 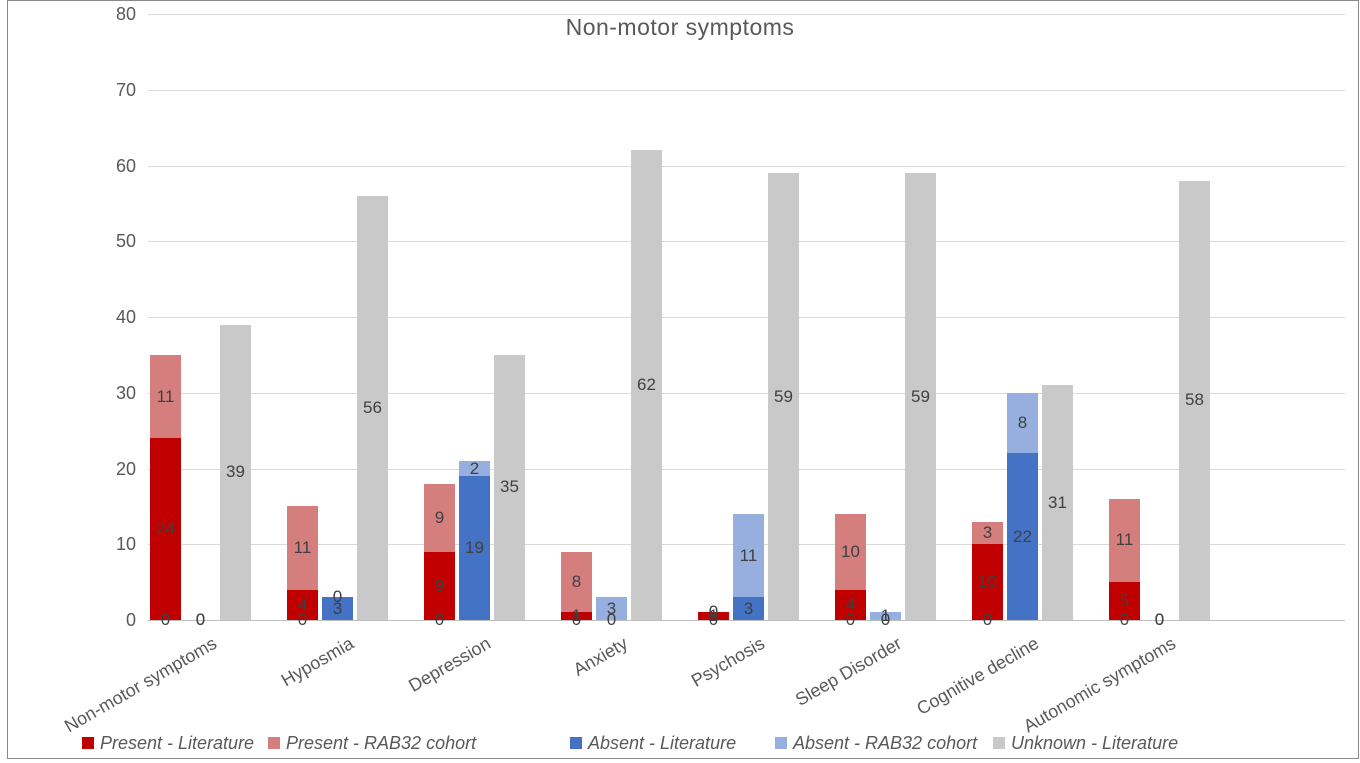 I want to click on legend-item-present-literature: Present - Literature, so click(x=168, y=743).